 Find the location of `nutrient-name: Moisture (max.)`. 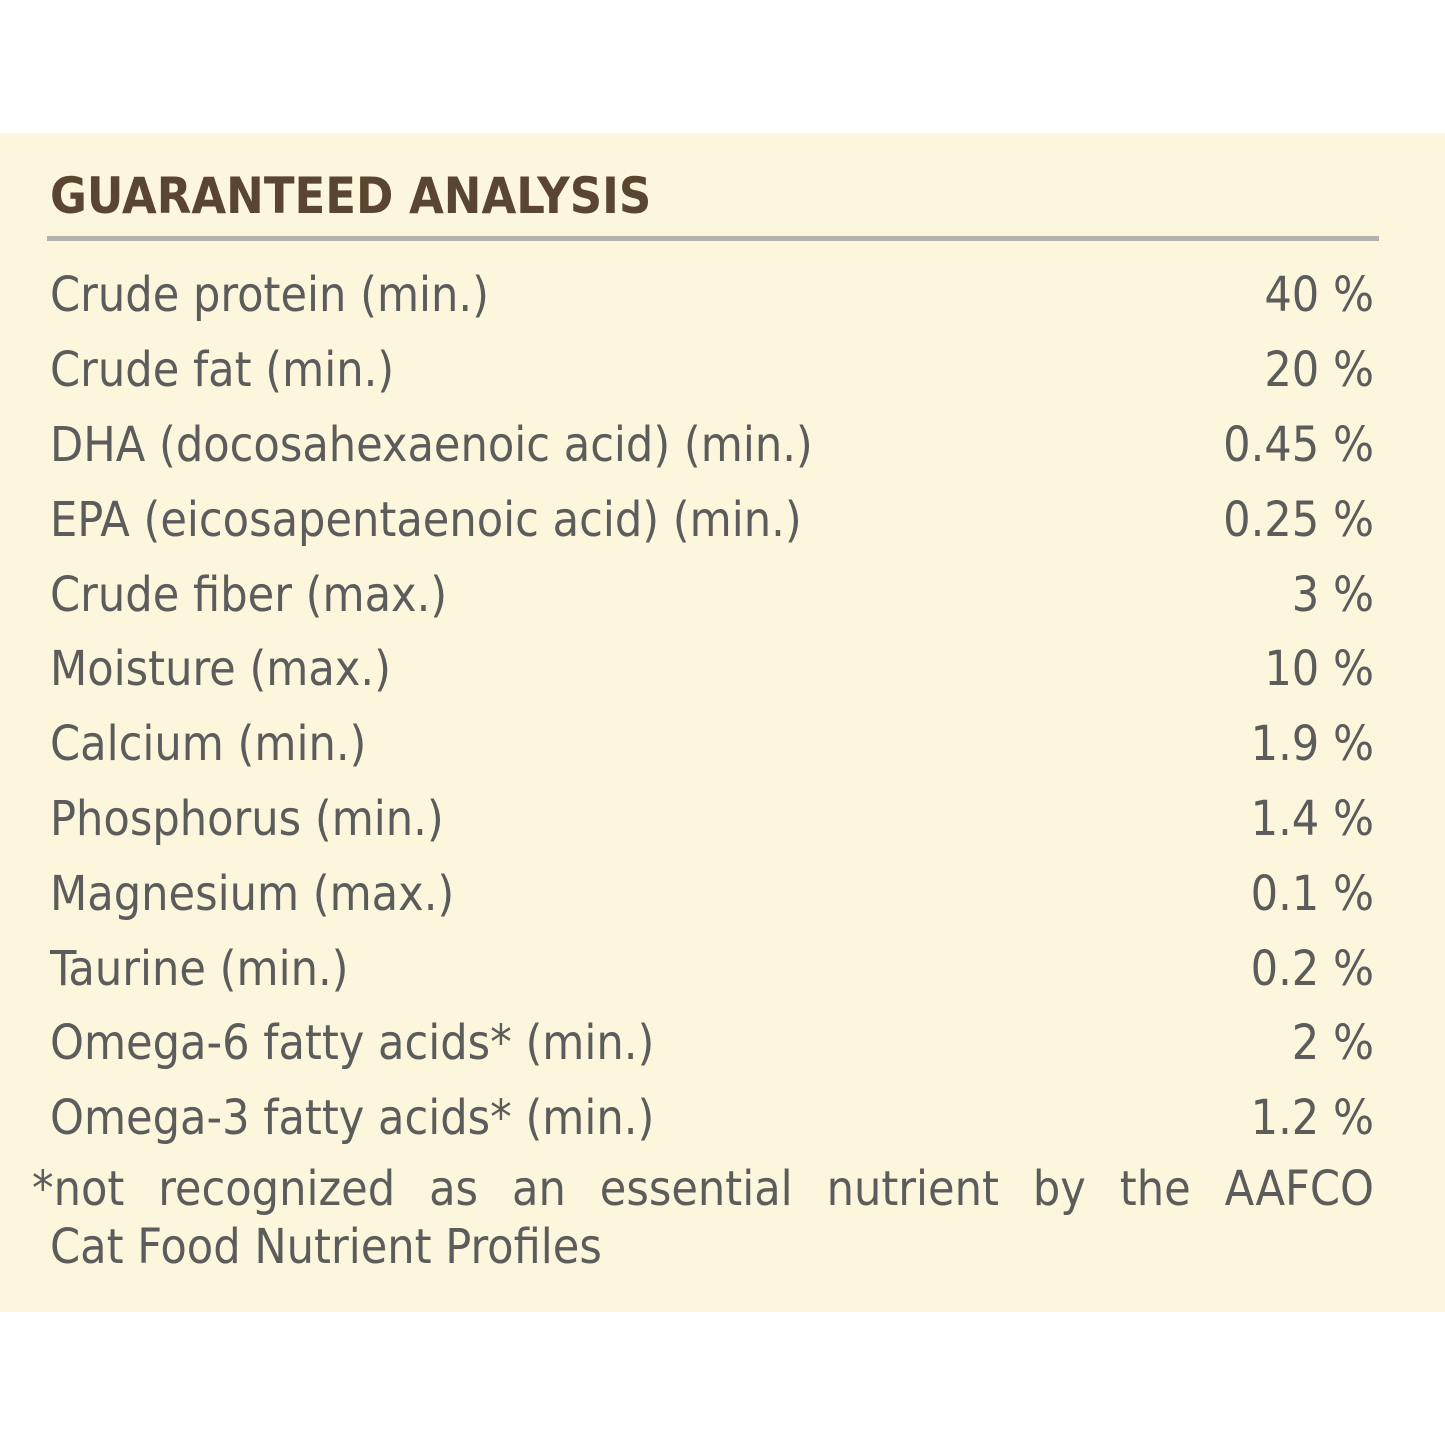

nutrient-name: Moisture (max.) is located at coordinates (220, 669).